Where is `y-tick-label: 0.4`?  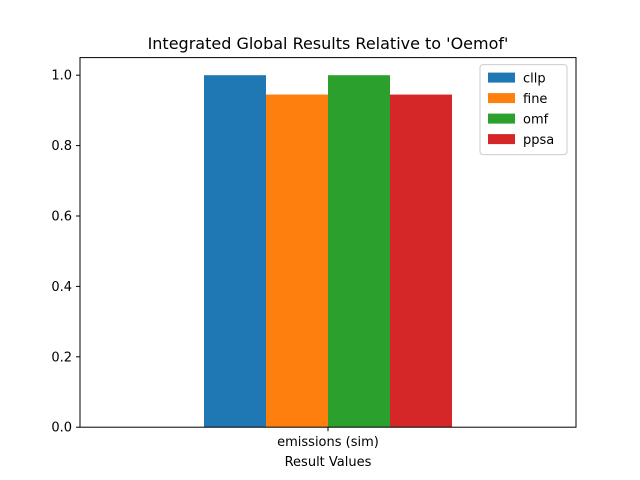
y-tick-label: 0.4 is located at coordinates (61, 287).